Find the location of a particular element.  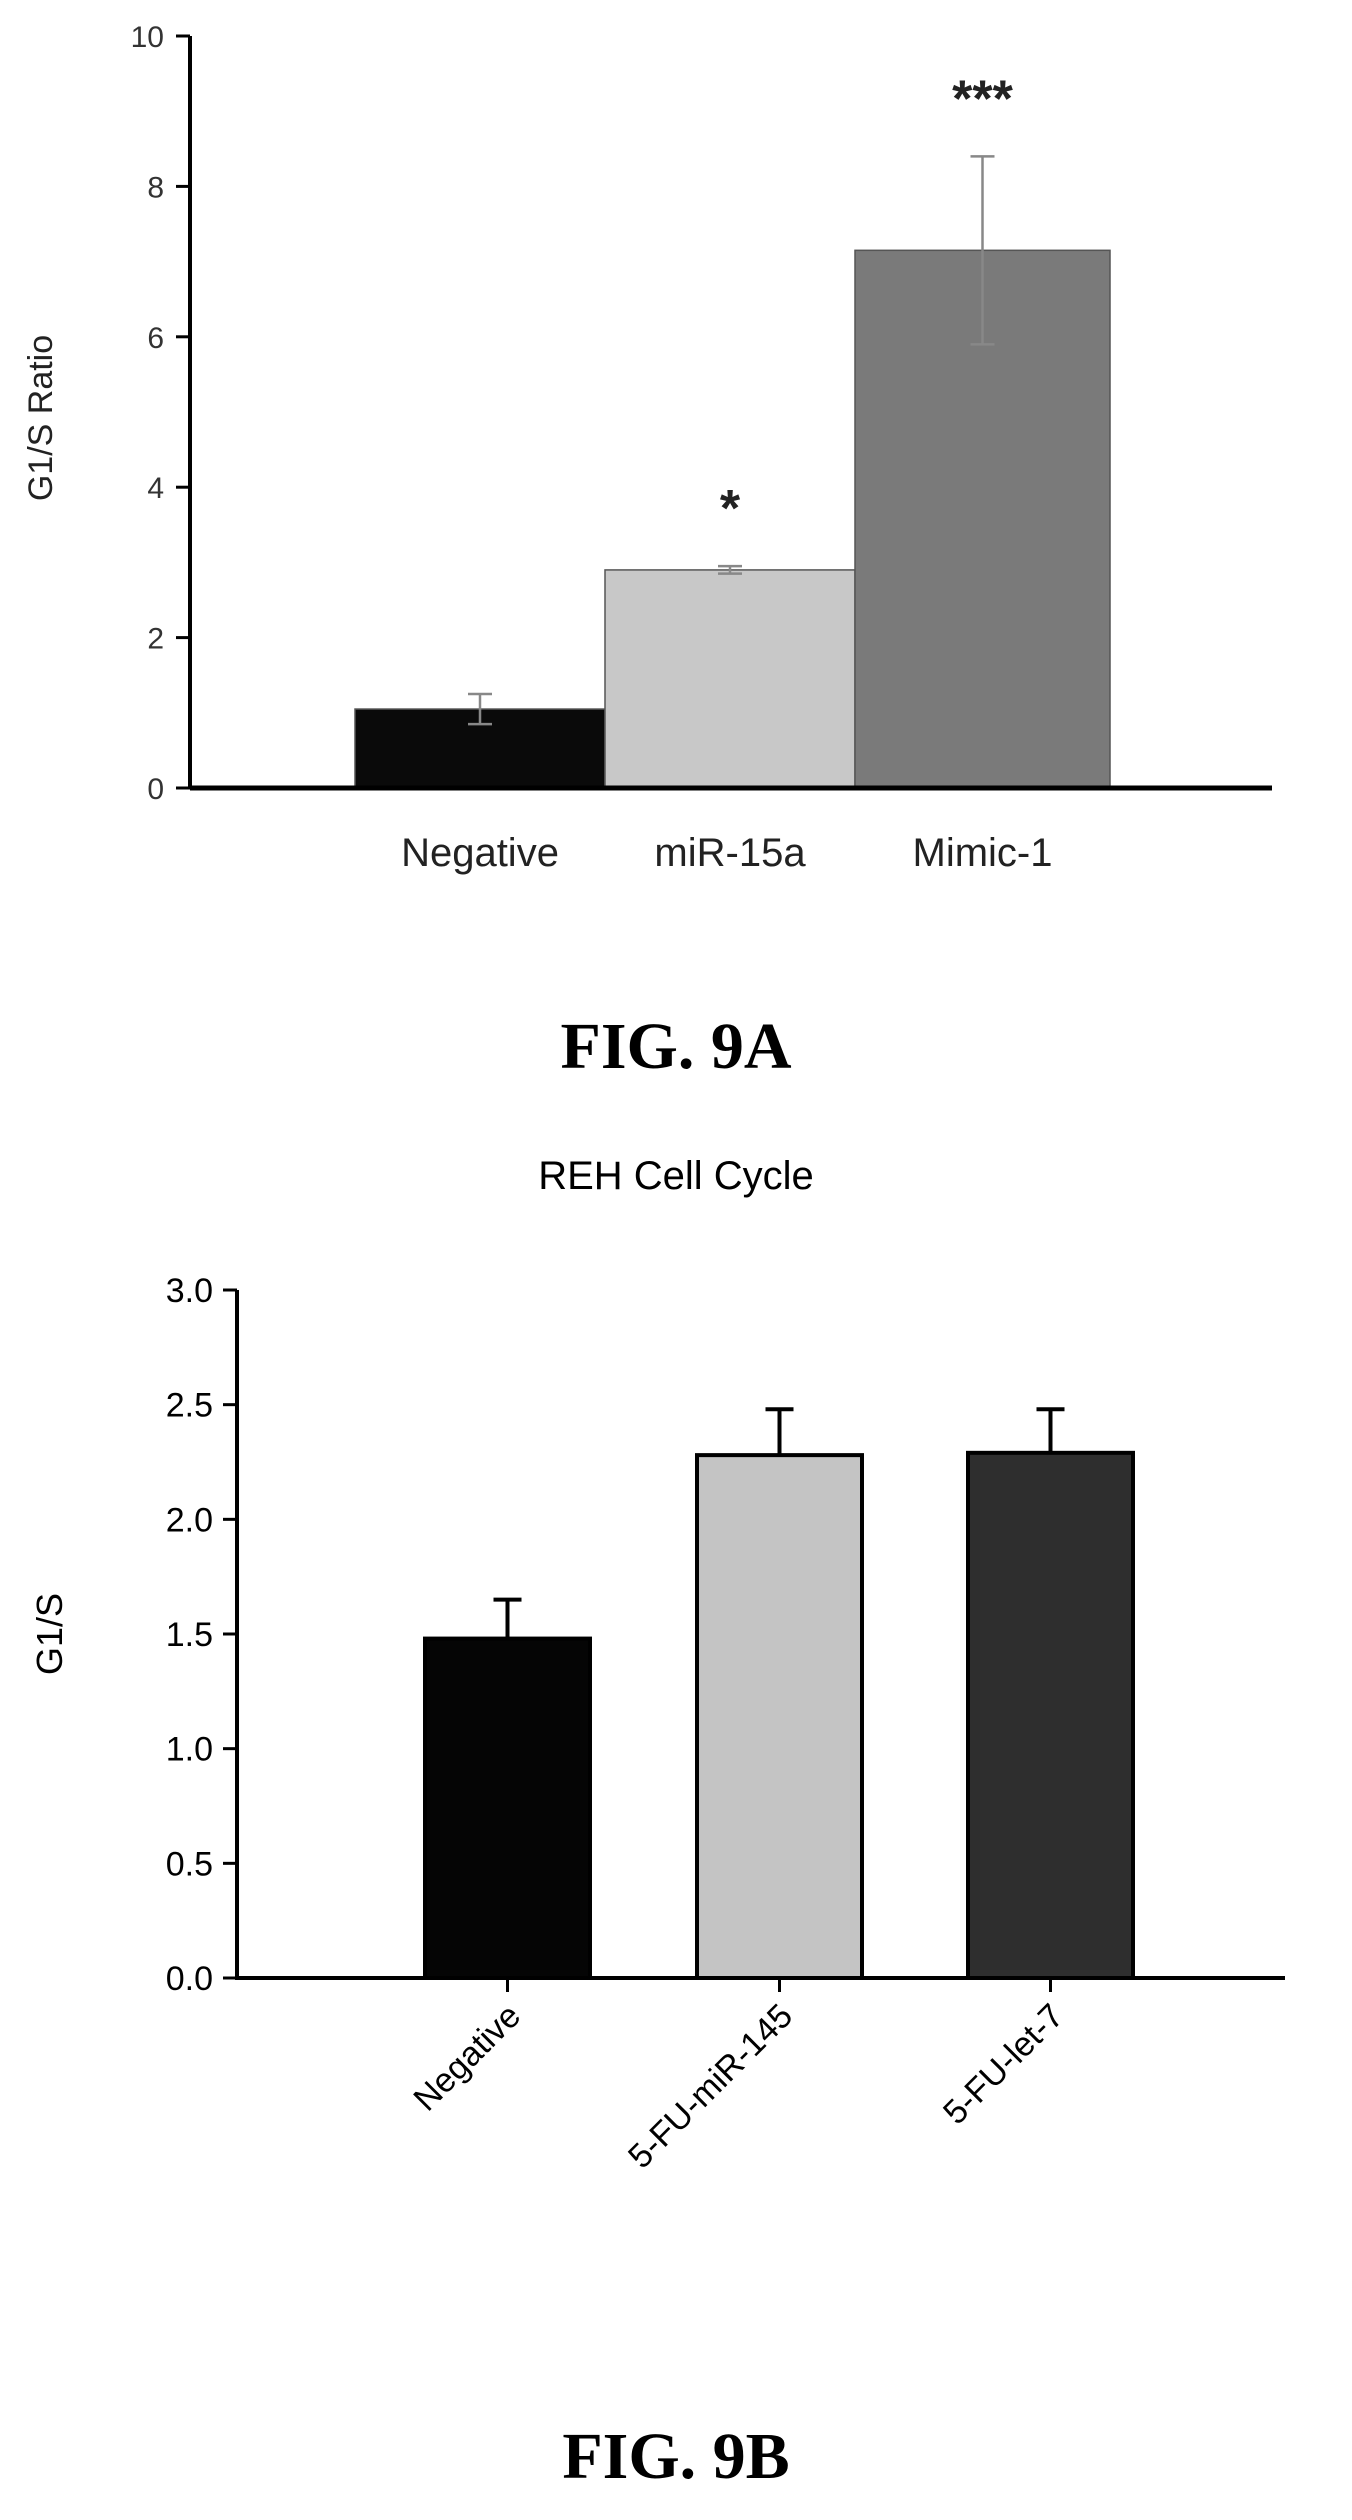

y-tick-label: 2 is located at coordinates (155, 639).